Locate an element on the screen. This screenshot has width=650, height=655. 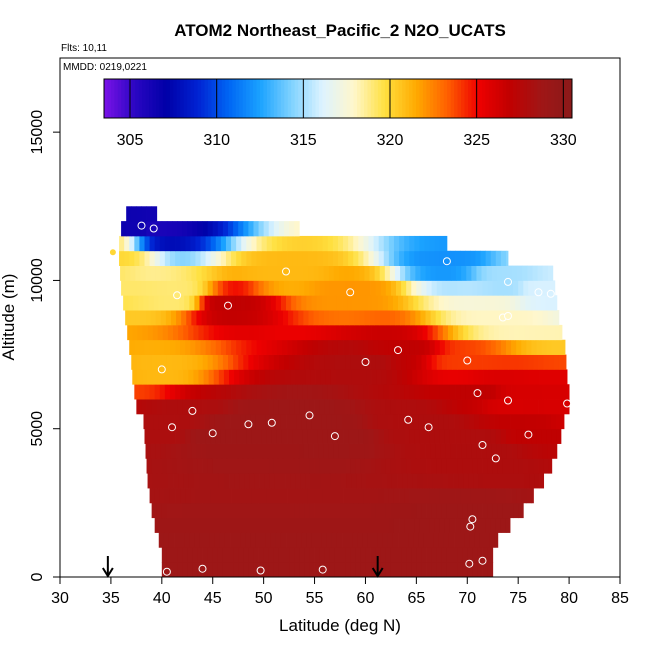
x-tick-label: 60 is located at coordinates (366, 598).